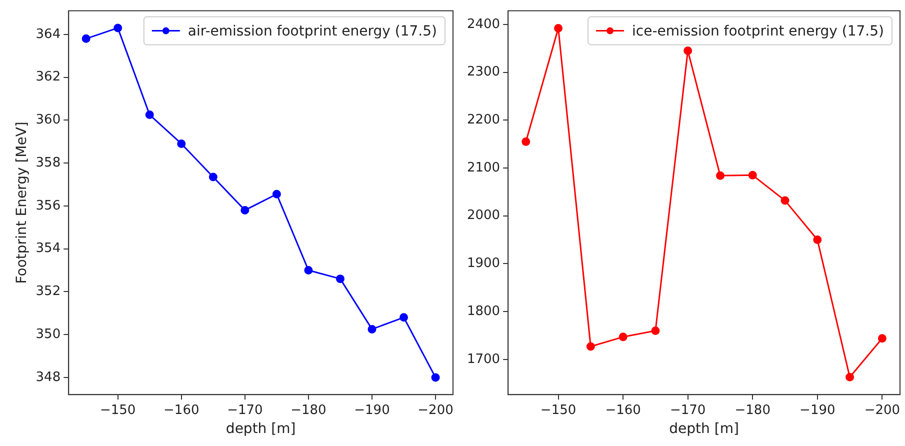 Image resolution: width=905 pixels, height=446 pixels. I want to click on y-tick-label: 2000, so click(483, 216).